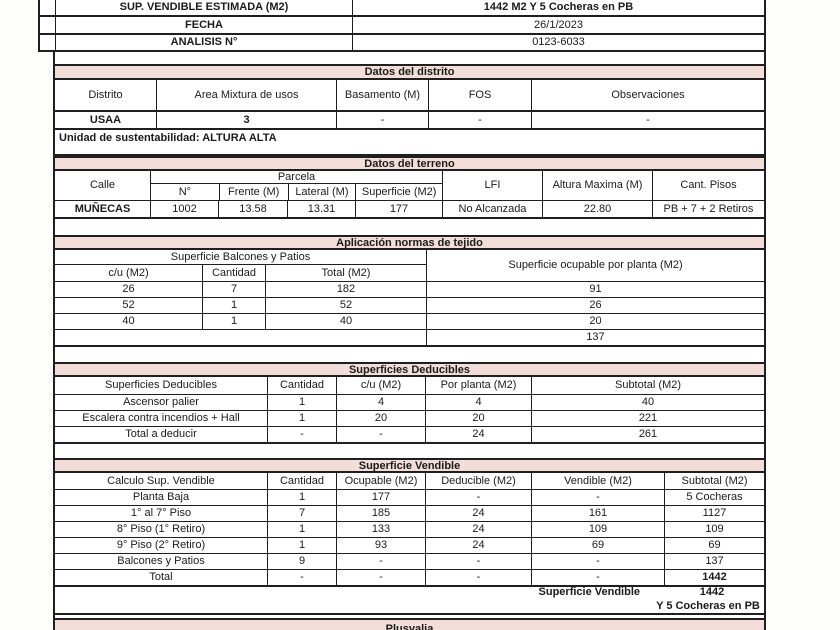  I want to click on data-cell: 13.58, so click(252, 209).